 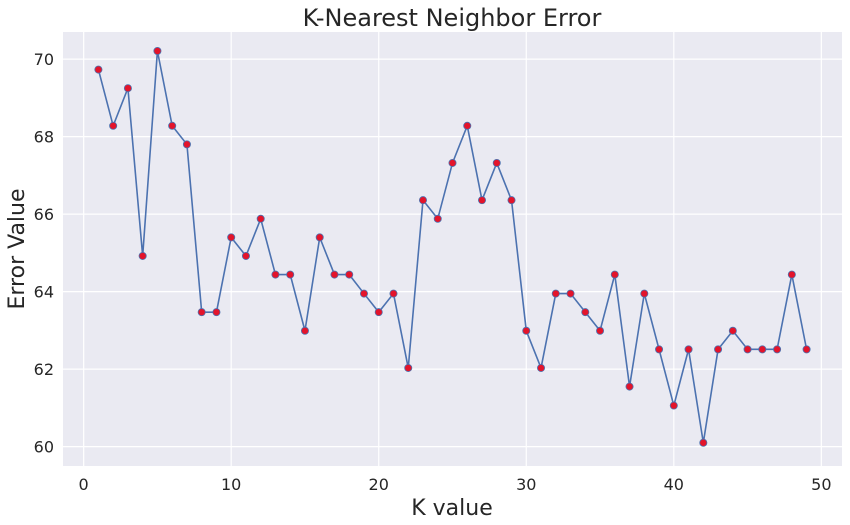 I want to click on y-tick-label: 64, so click(x=44, y=292).